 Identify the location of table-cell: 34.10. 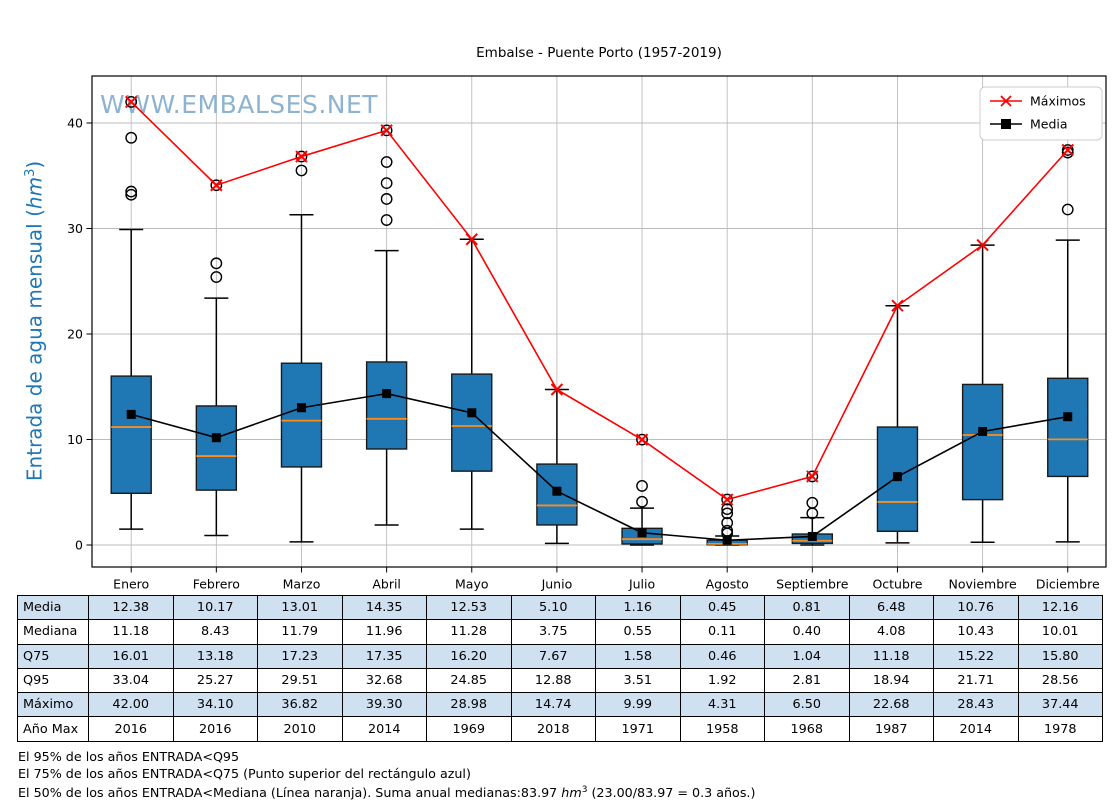
(215, 705).